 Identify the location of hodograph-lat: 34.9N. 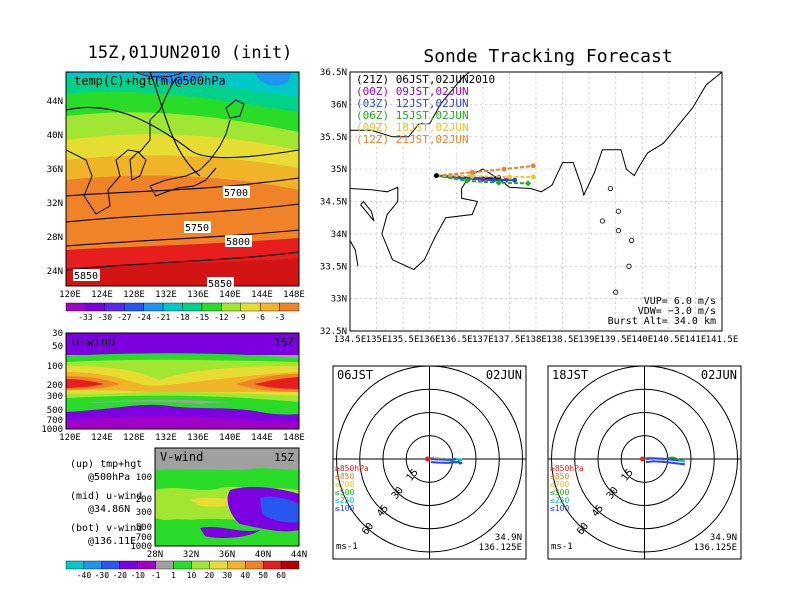
(723, 538).